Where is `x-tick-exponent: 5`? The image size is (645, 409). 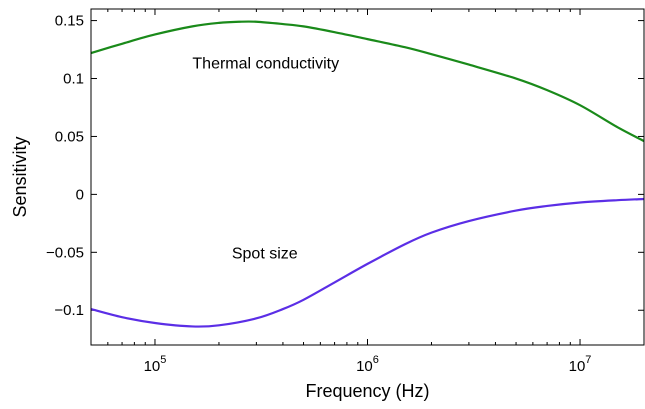
x-tick-exponent: 5 is located at coordinates (163, 360).